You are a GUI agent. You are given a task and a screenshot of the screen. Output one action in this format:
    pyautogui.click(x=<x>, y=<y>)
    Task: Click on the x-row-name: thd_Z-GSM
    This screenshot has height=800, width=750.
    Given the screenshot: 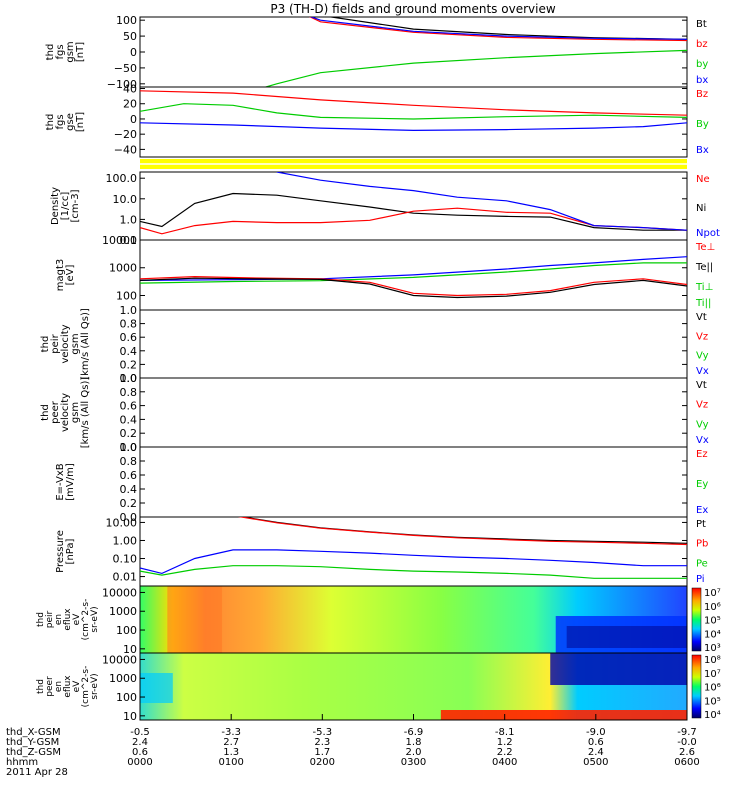 What is the action you would take?
    pyautogui.click(x=33, y=752)
    